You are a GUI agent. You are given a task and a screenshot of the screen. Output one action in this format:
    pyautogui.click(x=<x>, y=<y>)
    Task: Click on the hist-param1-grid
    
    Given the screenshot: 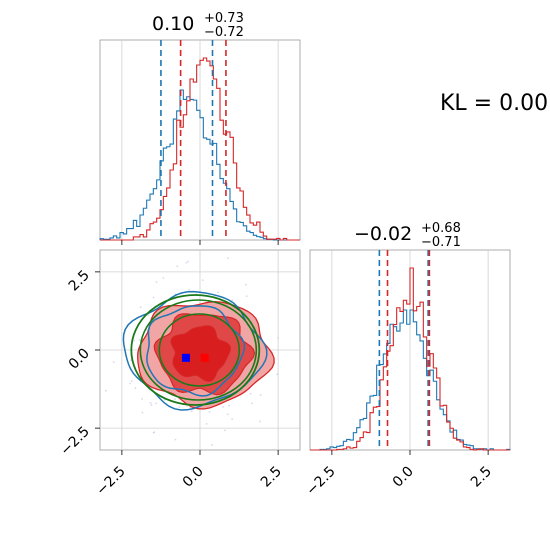 What is the action you would take?
    pyautogui.click(x=200, y=140)
    